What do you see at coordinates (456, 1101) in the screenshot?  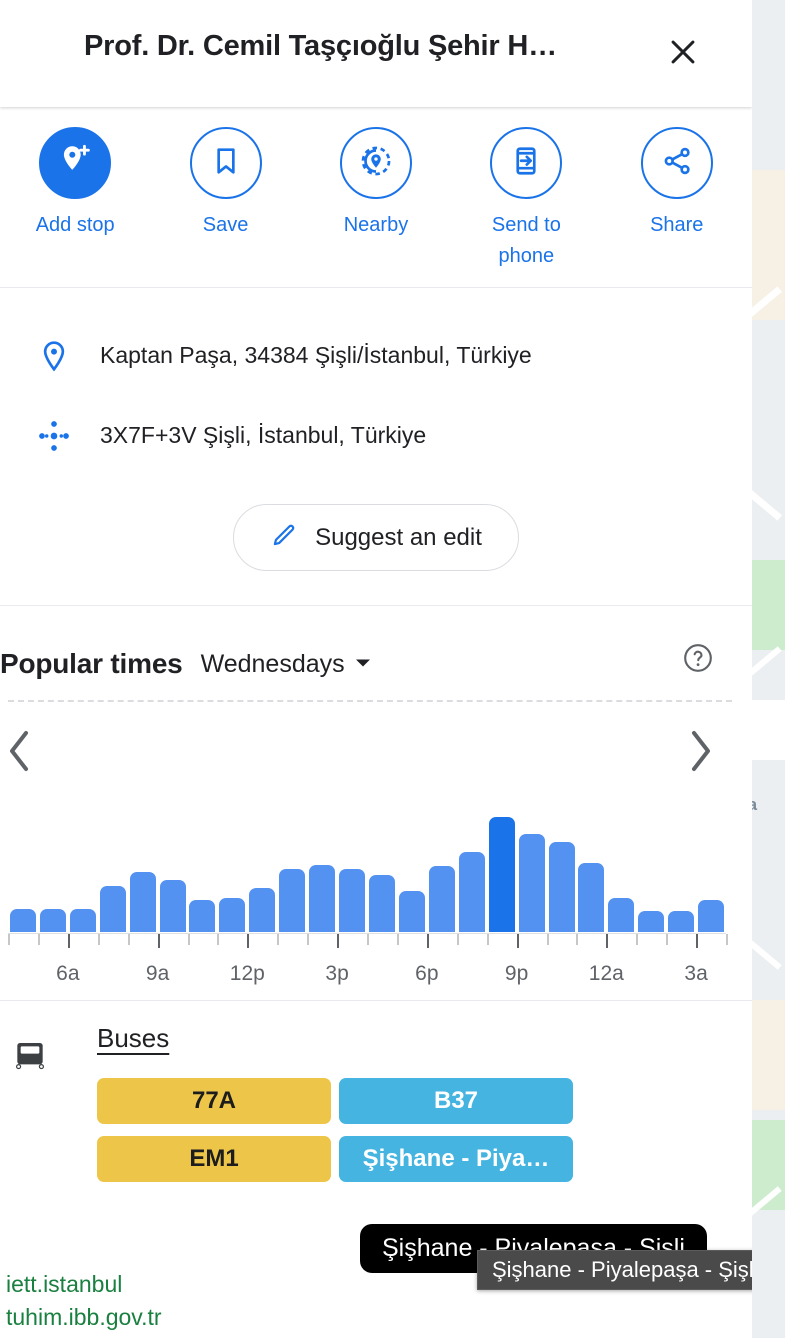 I see `bus-chip: B37` at bounding box center [456, 1101].